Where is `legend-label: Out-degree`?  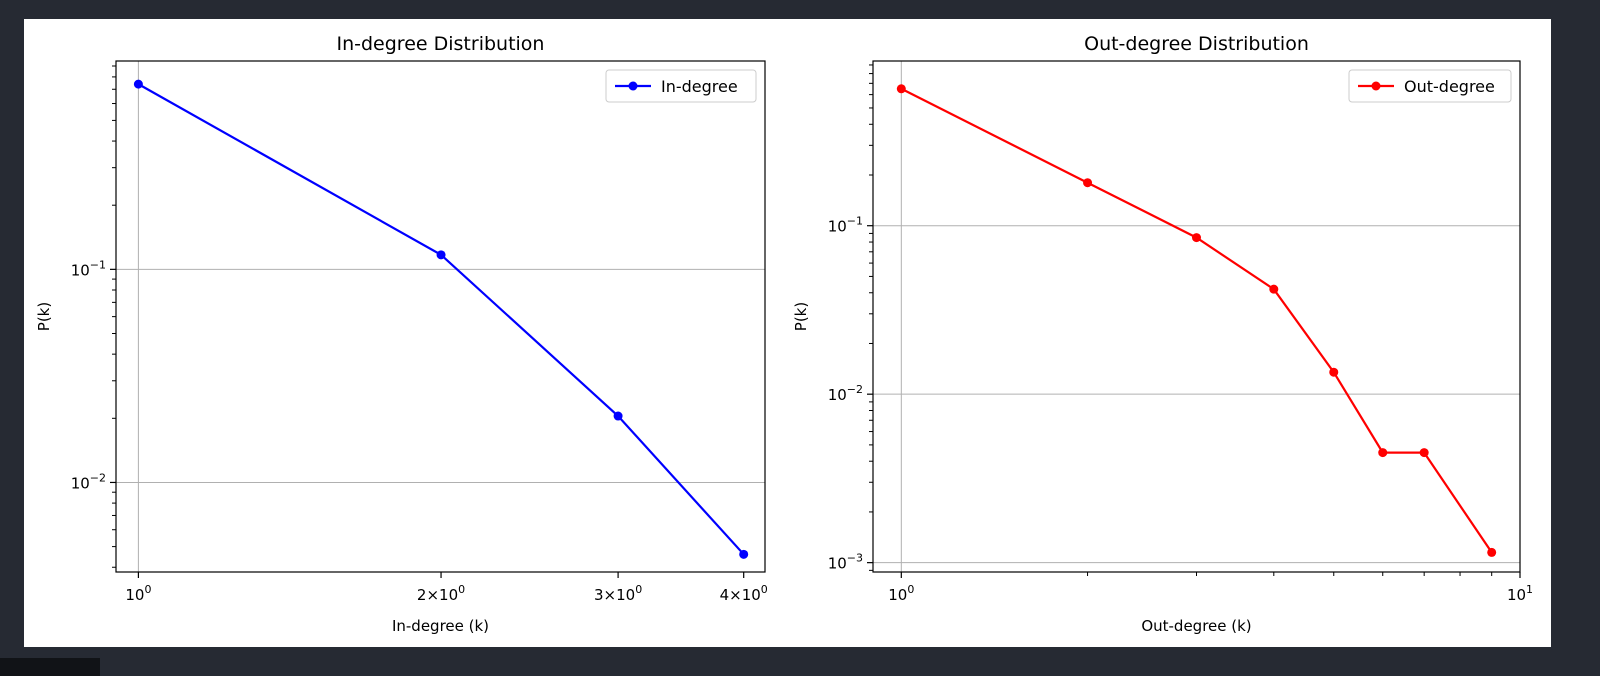 legend-label: Out-degree is located at coordinates (1449, 86).